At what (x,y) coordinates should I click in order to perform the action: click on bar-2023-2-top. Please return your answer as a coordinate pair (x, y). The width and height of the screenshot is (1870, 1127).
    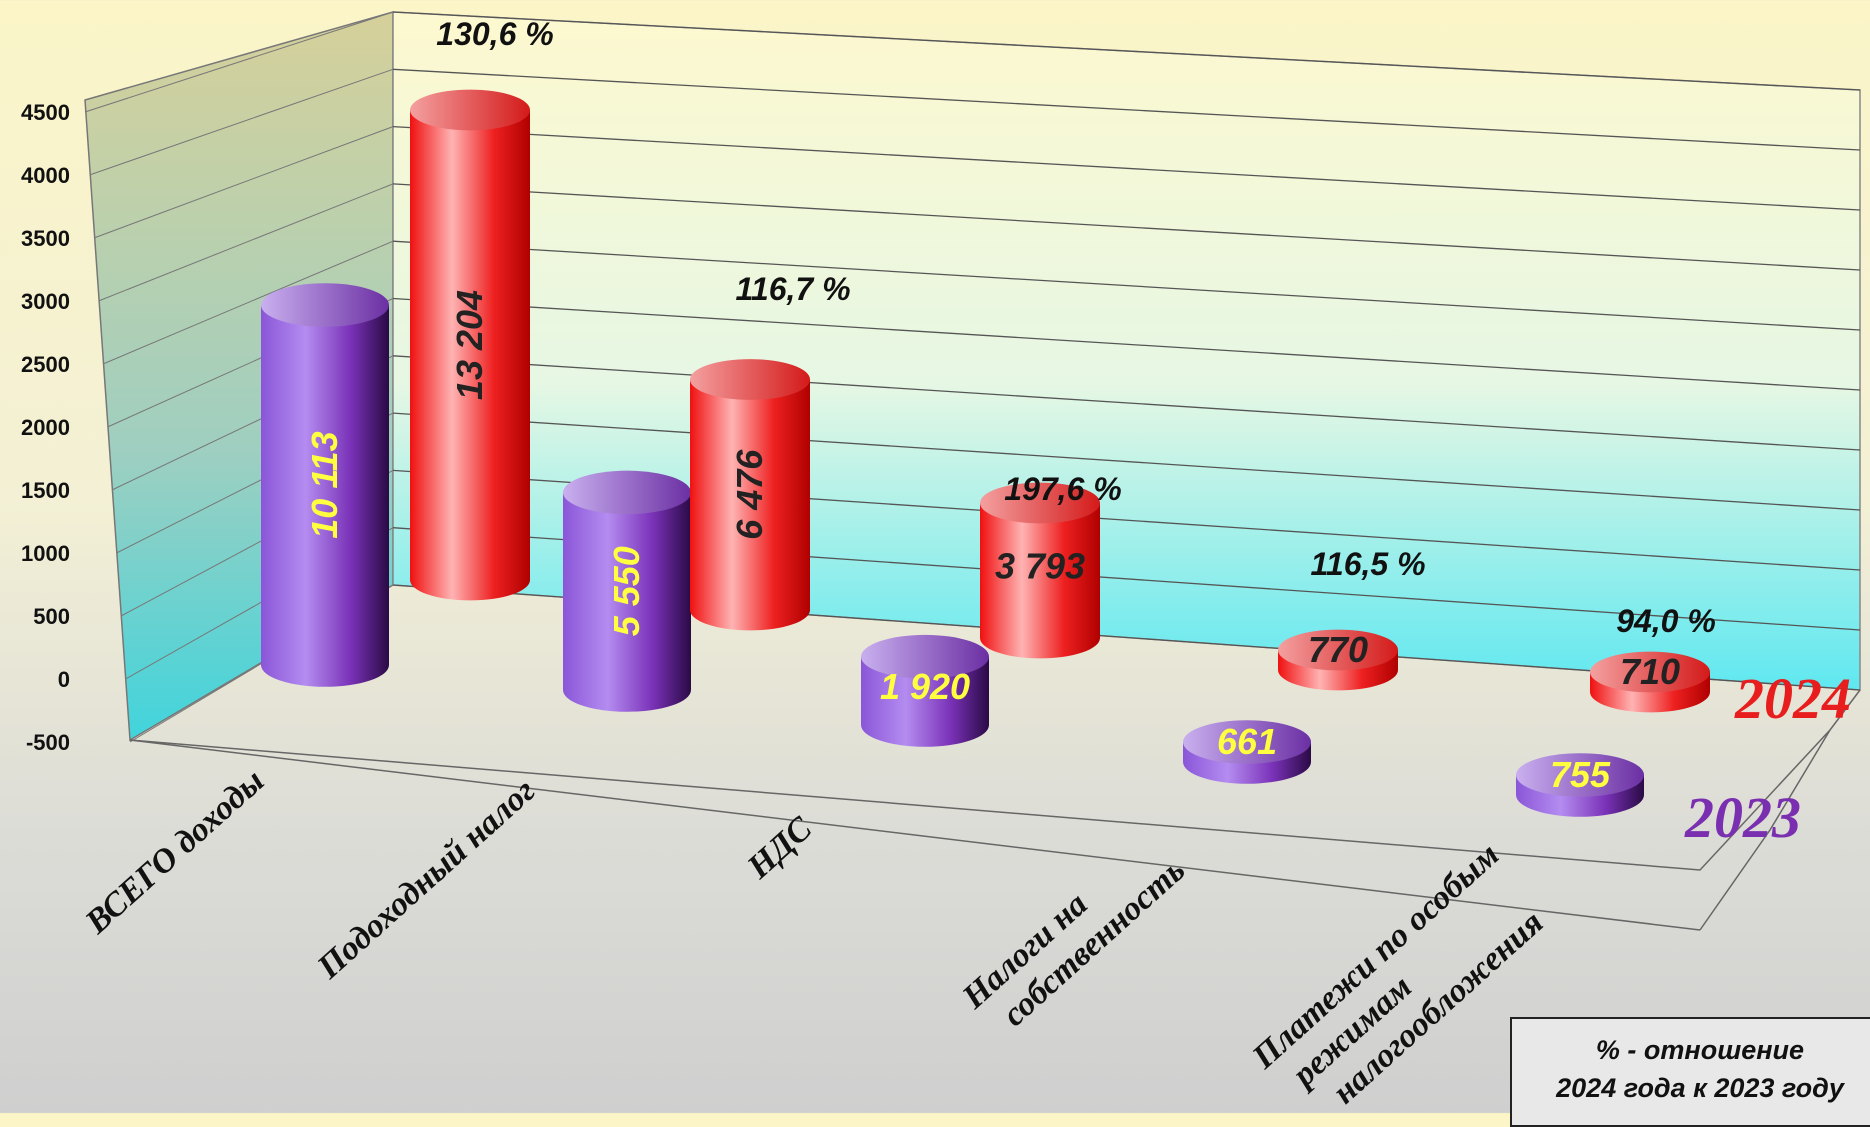
    Looking at the image, I should click on (925, 656).